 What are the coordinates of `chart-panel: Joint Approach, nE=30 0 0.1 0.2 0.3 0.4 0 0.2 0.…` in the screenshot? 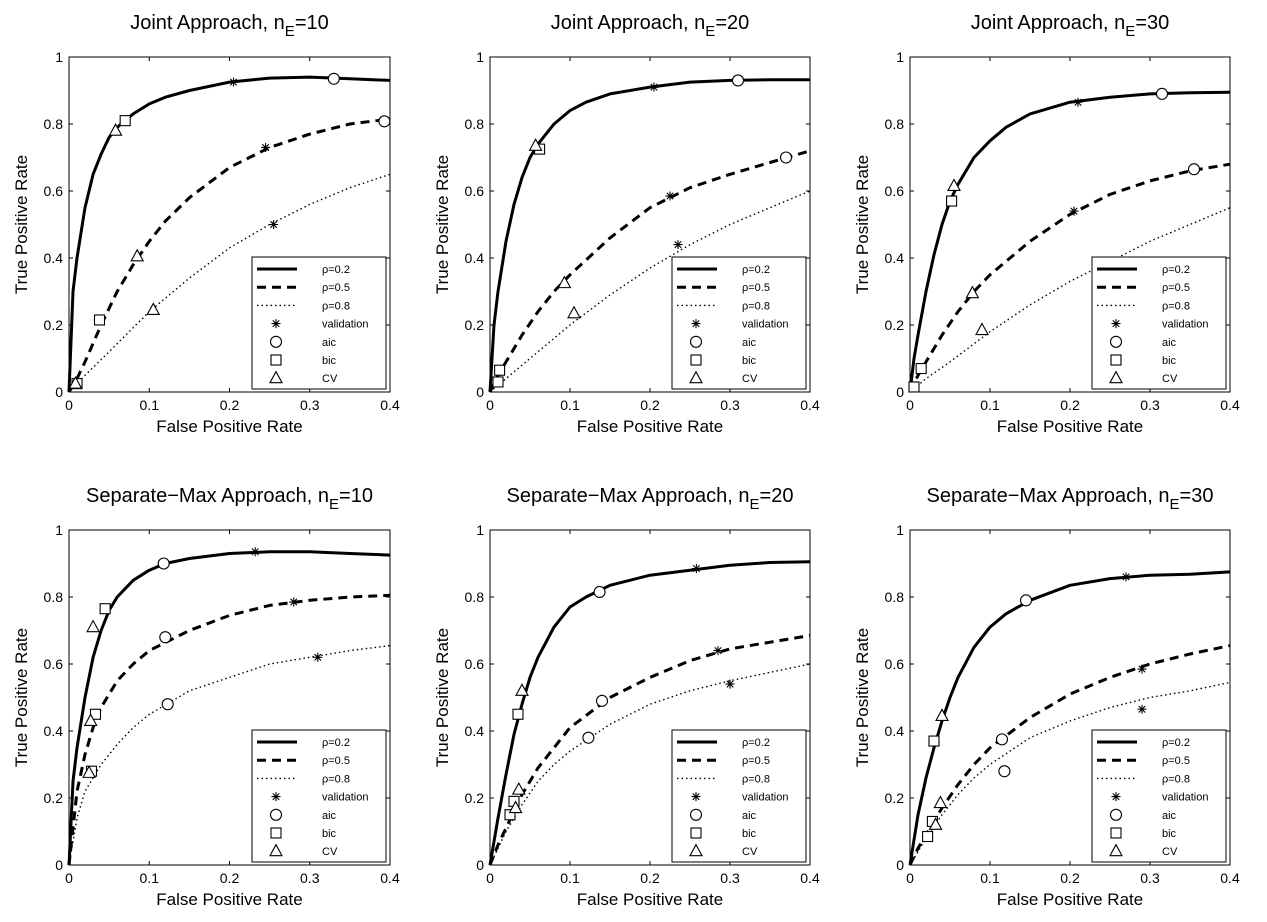 It's located at (1046, 224).